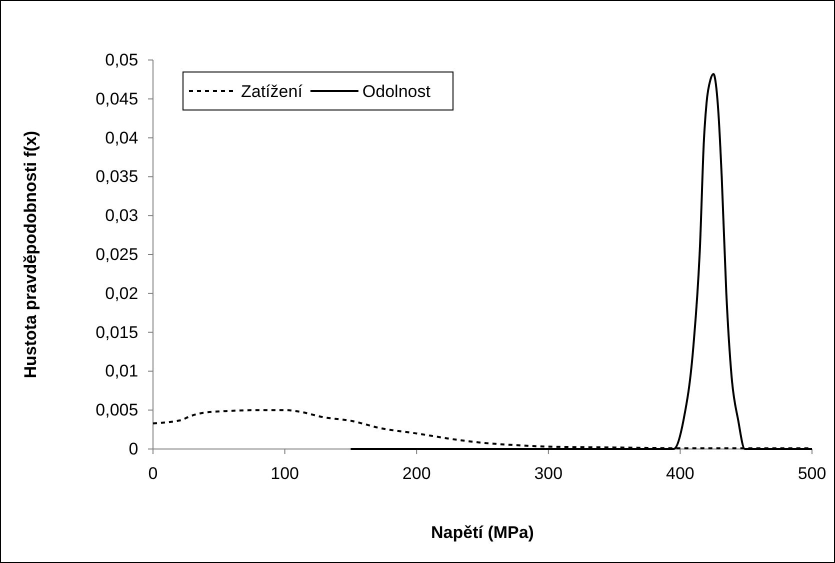 Image resolution: width=835 pixels, height=563 pixels. I want to click on y-tick-label: 0,025, so click(117, 254).